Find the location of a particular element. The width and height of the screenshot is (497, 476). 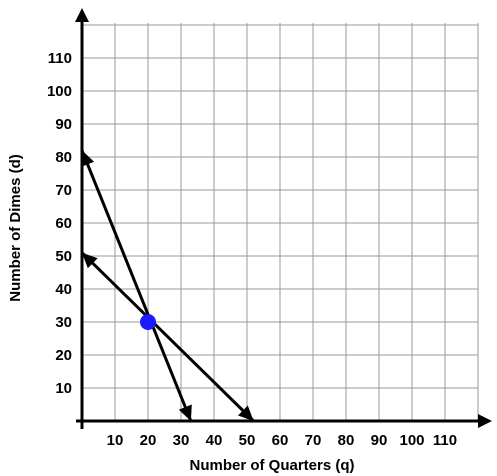

y-tick-label: 110 is located at coordinates (60, 58).